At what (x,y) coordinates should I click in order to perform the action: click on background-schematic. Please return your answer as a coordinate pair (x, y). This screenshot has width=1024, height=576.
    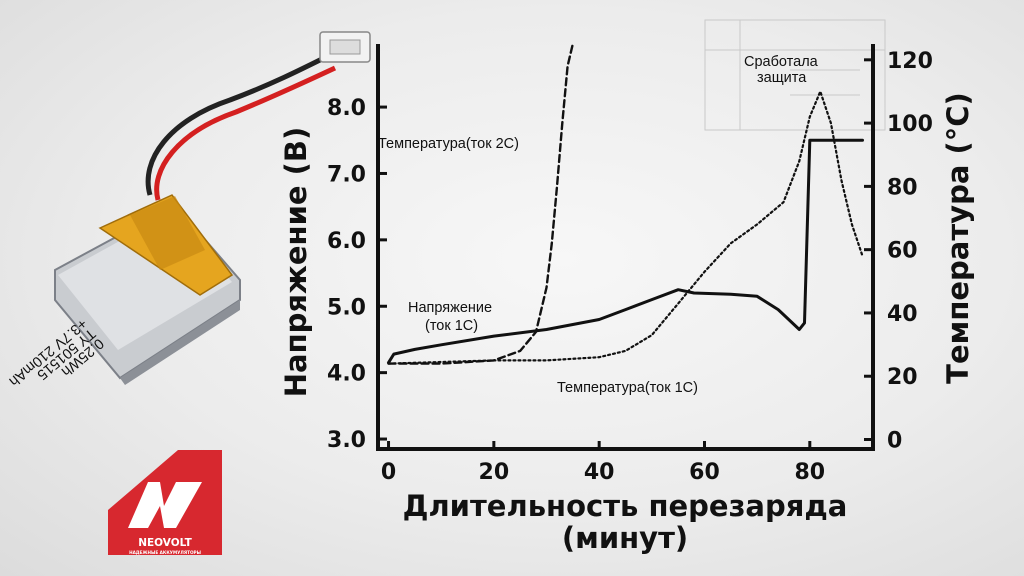
    Looking at the image, I should click on (795, 75).